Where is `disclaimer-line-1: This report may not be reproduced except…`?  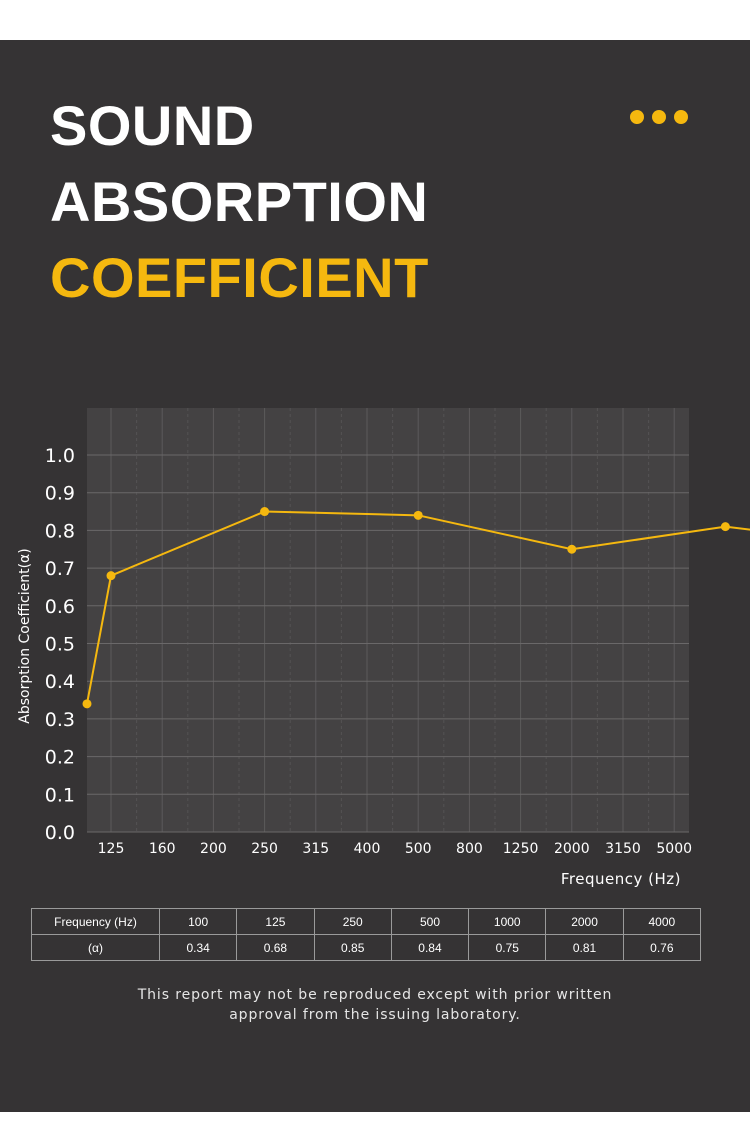
disclaimer-line-1: This report may not be reproduced except… is located at coordinates (375, 995).